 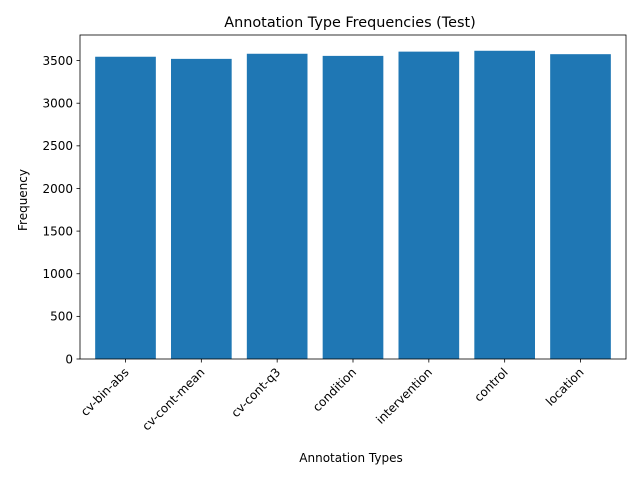 What do you see at coordinates (404, 396) in the screenshot?
I see `x-tick-label-intervention: intervention` at bounding box center [404, 396].